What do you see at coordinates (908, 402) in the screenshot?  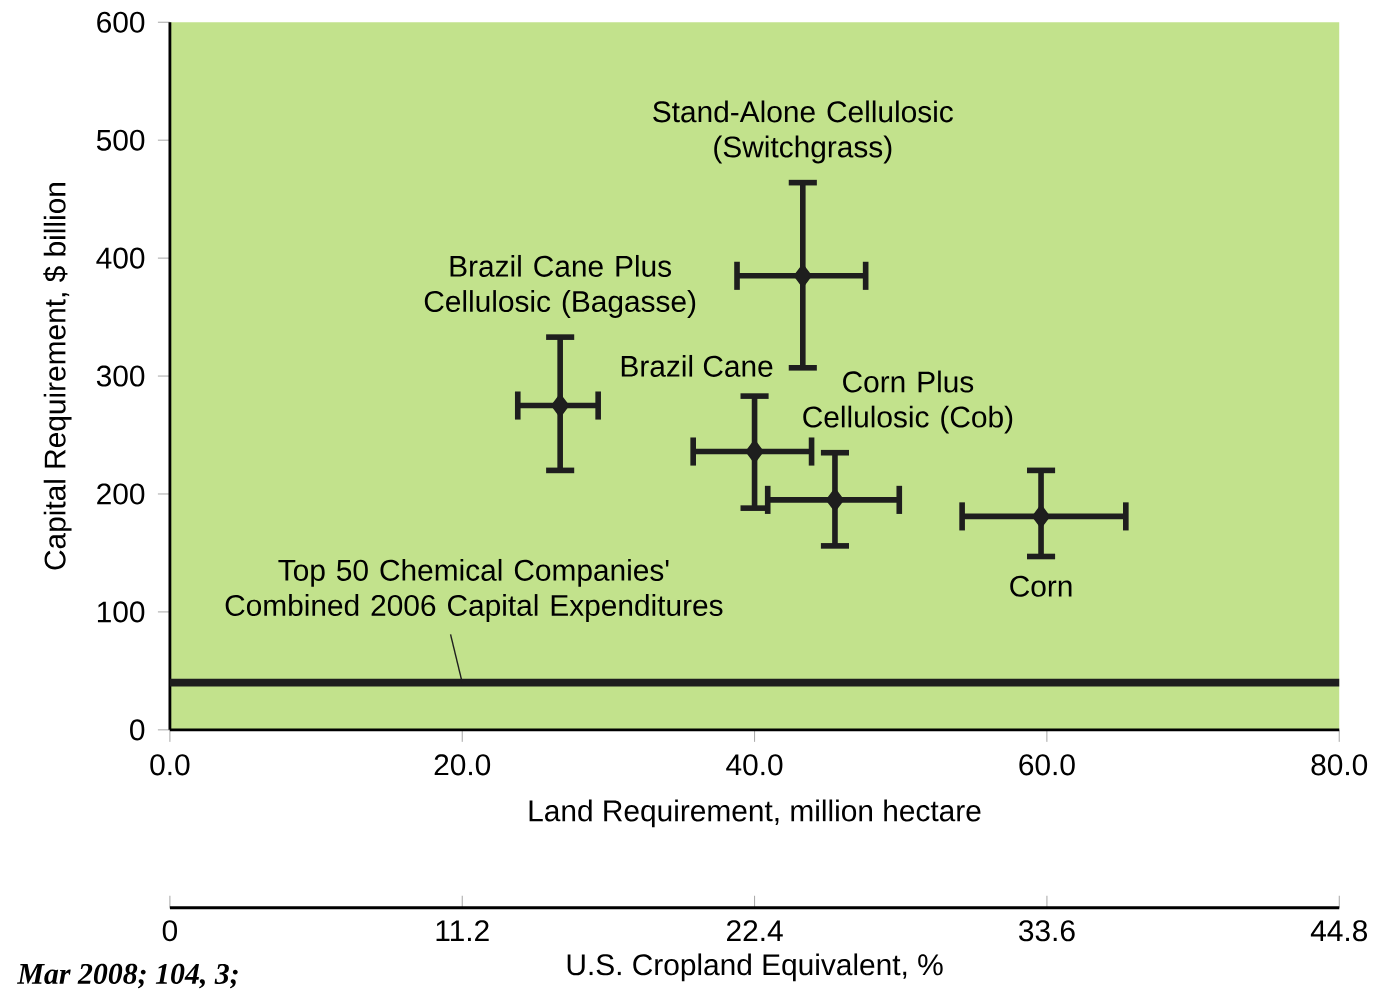 I see `annotation: Corn Plus Cellulosic (Cob)` at bounding box center [908, 402].